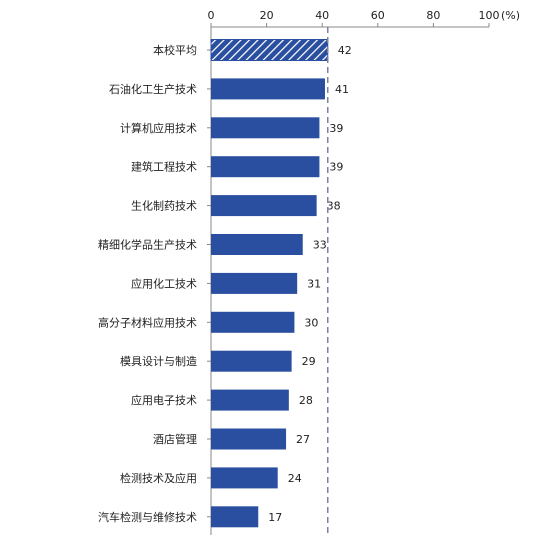 The height and width of the screenshot is (548, 547). Describe the element at coordinates (306, 400) in the screenshot. I see `value-label: 28` at that location.